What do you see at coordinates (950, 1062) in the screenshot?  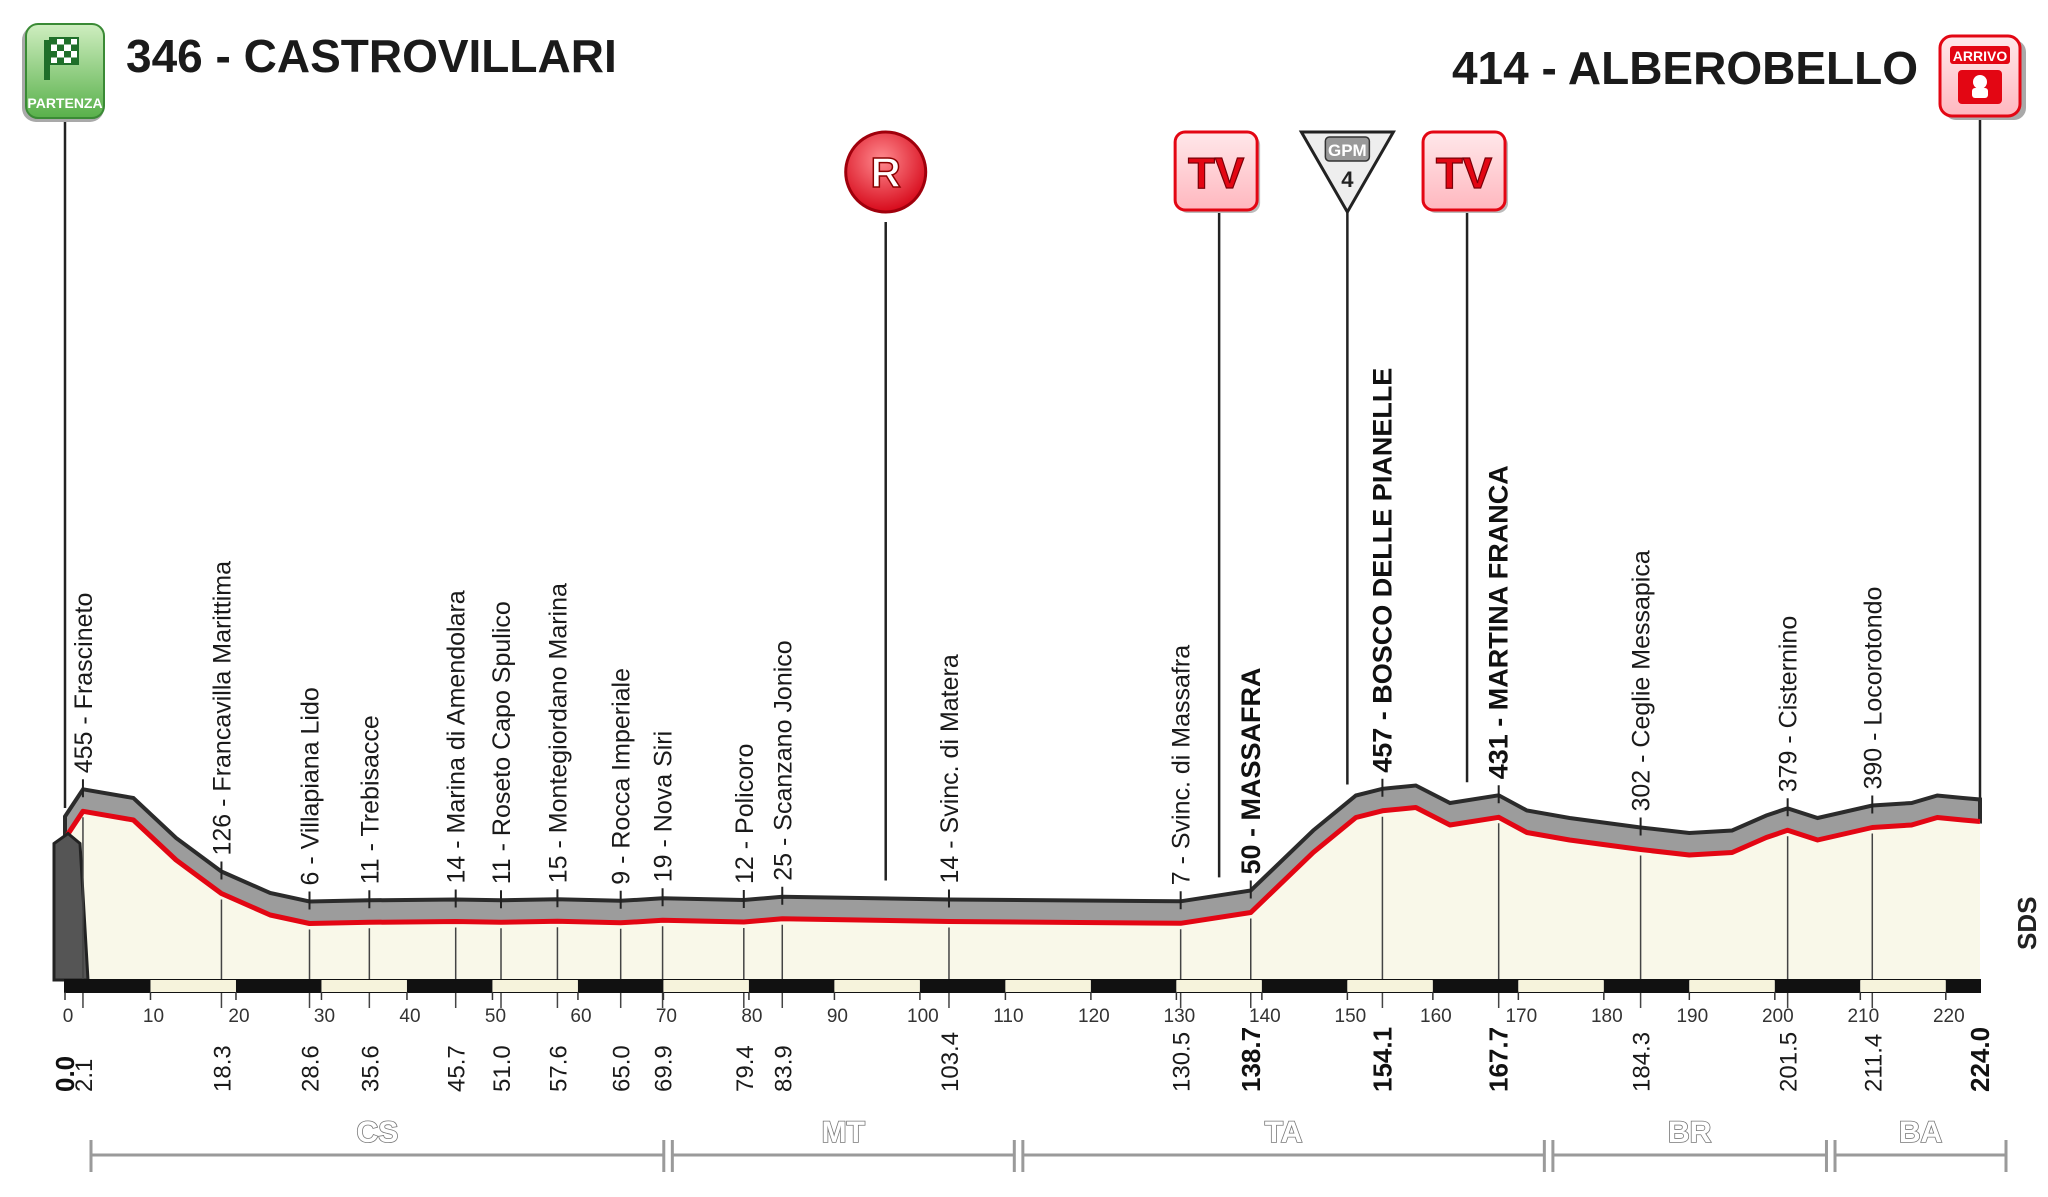 I see `km-label: 103.4` at bounding box center [950, 1062].